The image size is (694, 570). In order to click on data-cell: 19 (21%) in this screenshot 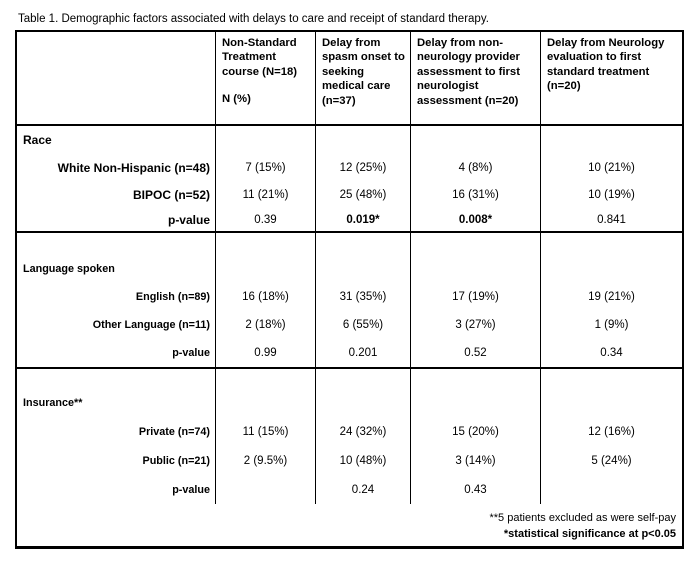, I will do `click(611, 297)`.